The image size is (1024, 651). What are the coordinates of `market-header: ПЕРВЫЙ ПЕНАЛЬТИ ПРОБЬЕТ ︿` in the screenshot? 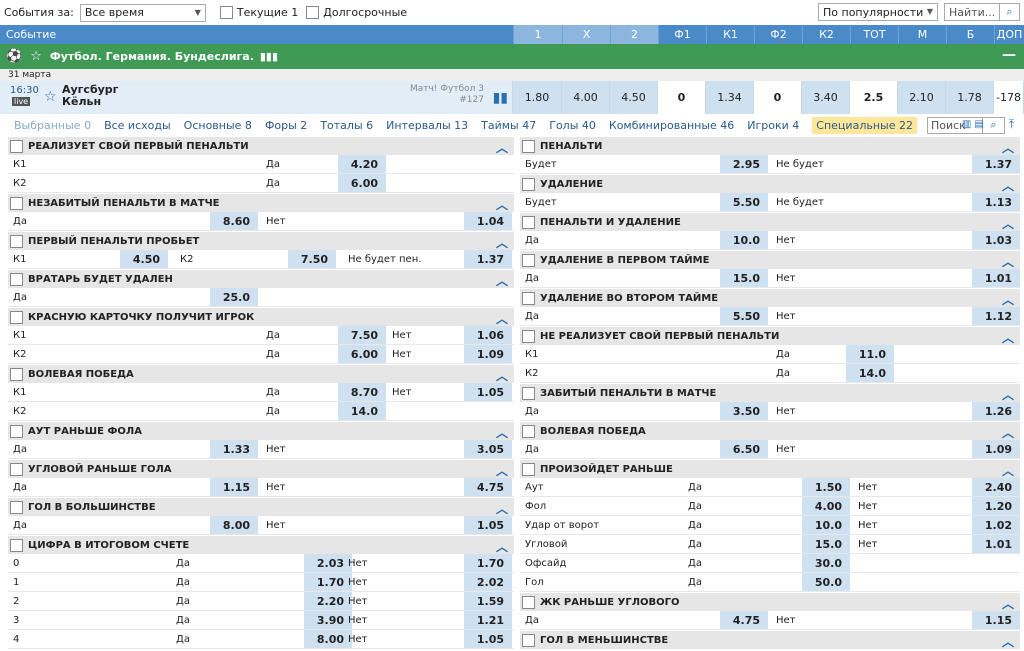 It's located at (261, 240).